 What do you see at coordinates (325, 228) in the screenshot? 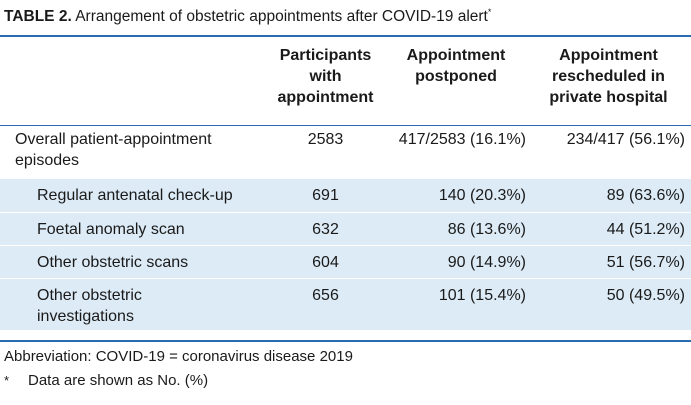
I see `cell-participants: 632` at bounding box center [325, 228].